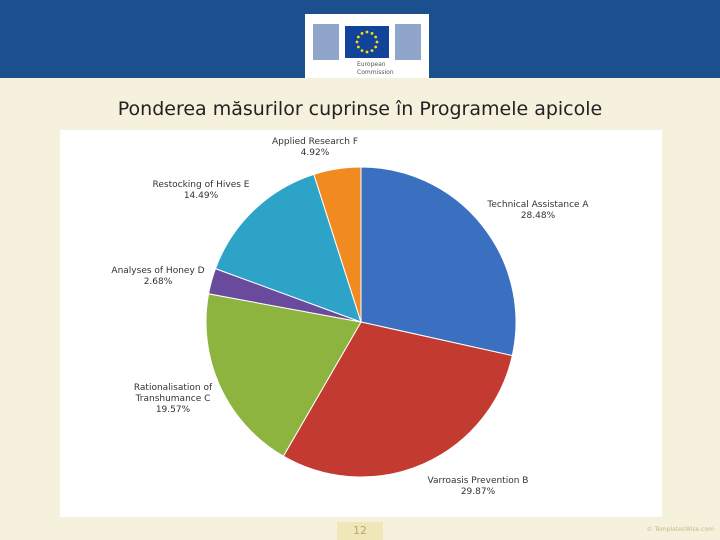 This screenshot has height=540, width=720. I want to click on logo-graphic: European Commission, so click(367, 50).